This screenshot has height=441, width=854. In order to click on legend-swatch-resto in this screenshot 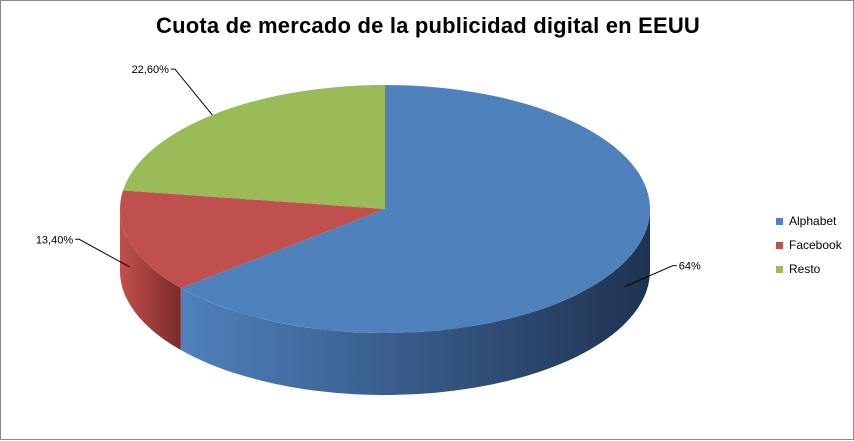, I will do `click(779, 269)`.